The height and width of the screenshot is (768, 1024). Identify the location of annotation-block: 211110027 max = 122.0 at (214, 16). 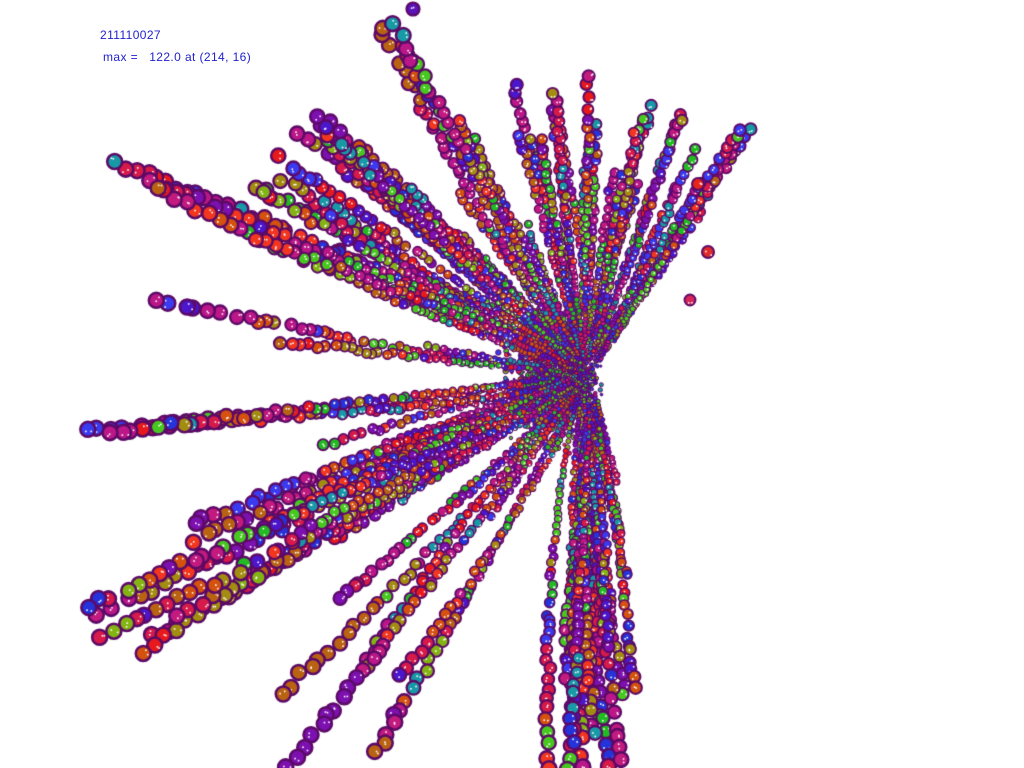
(175, 46).